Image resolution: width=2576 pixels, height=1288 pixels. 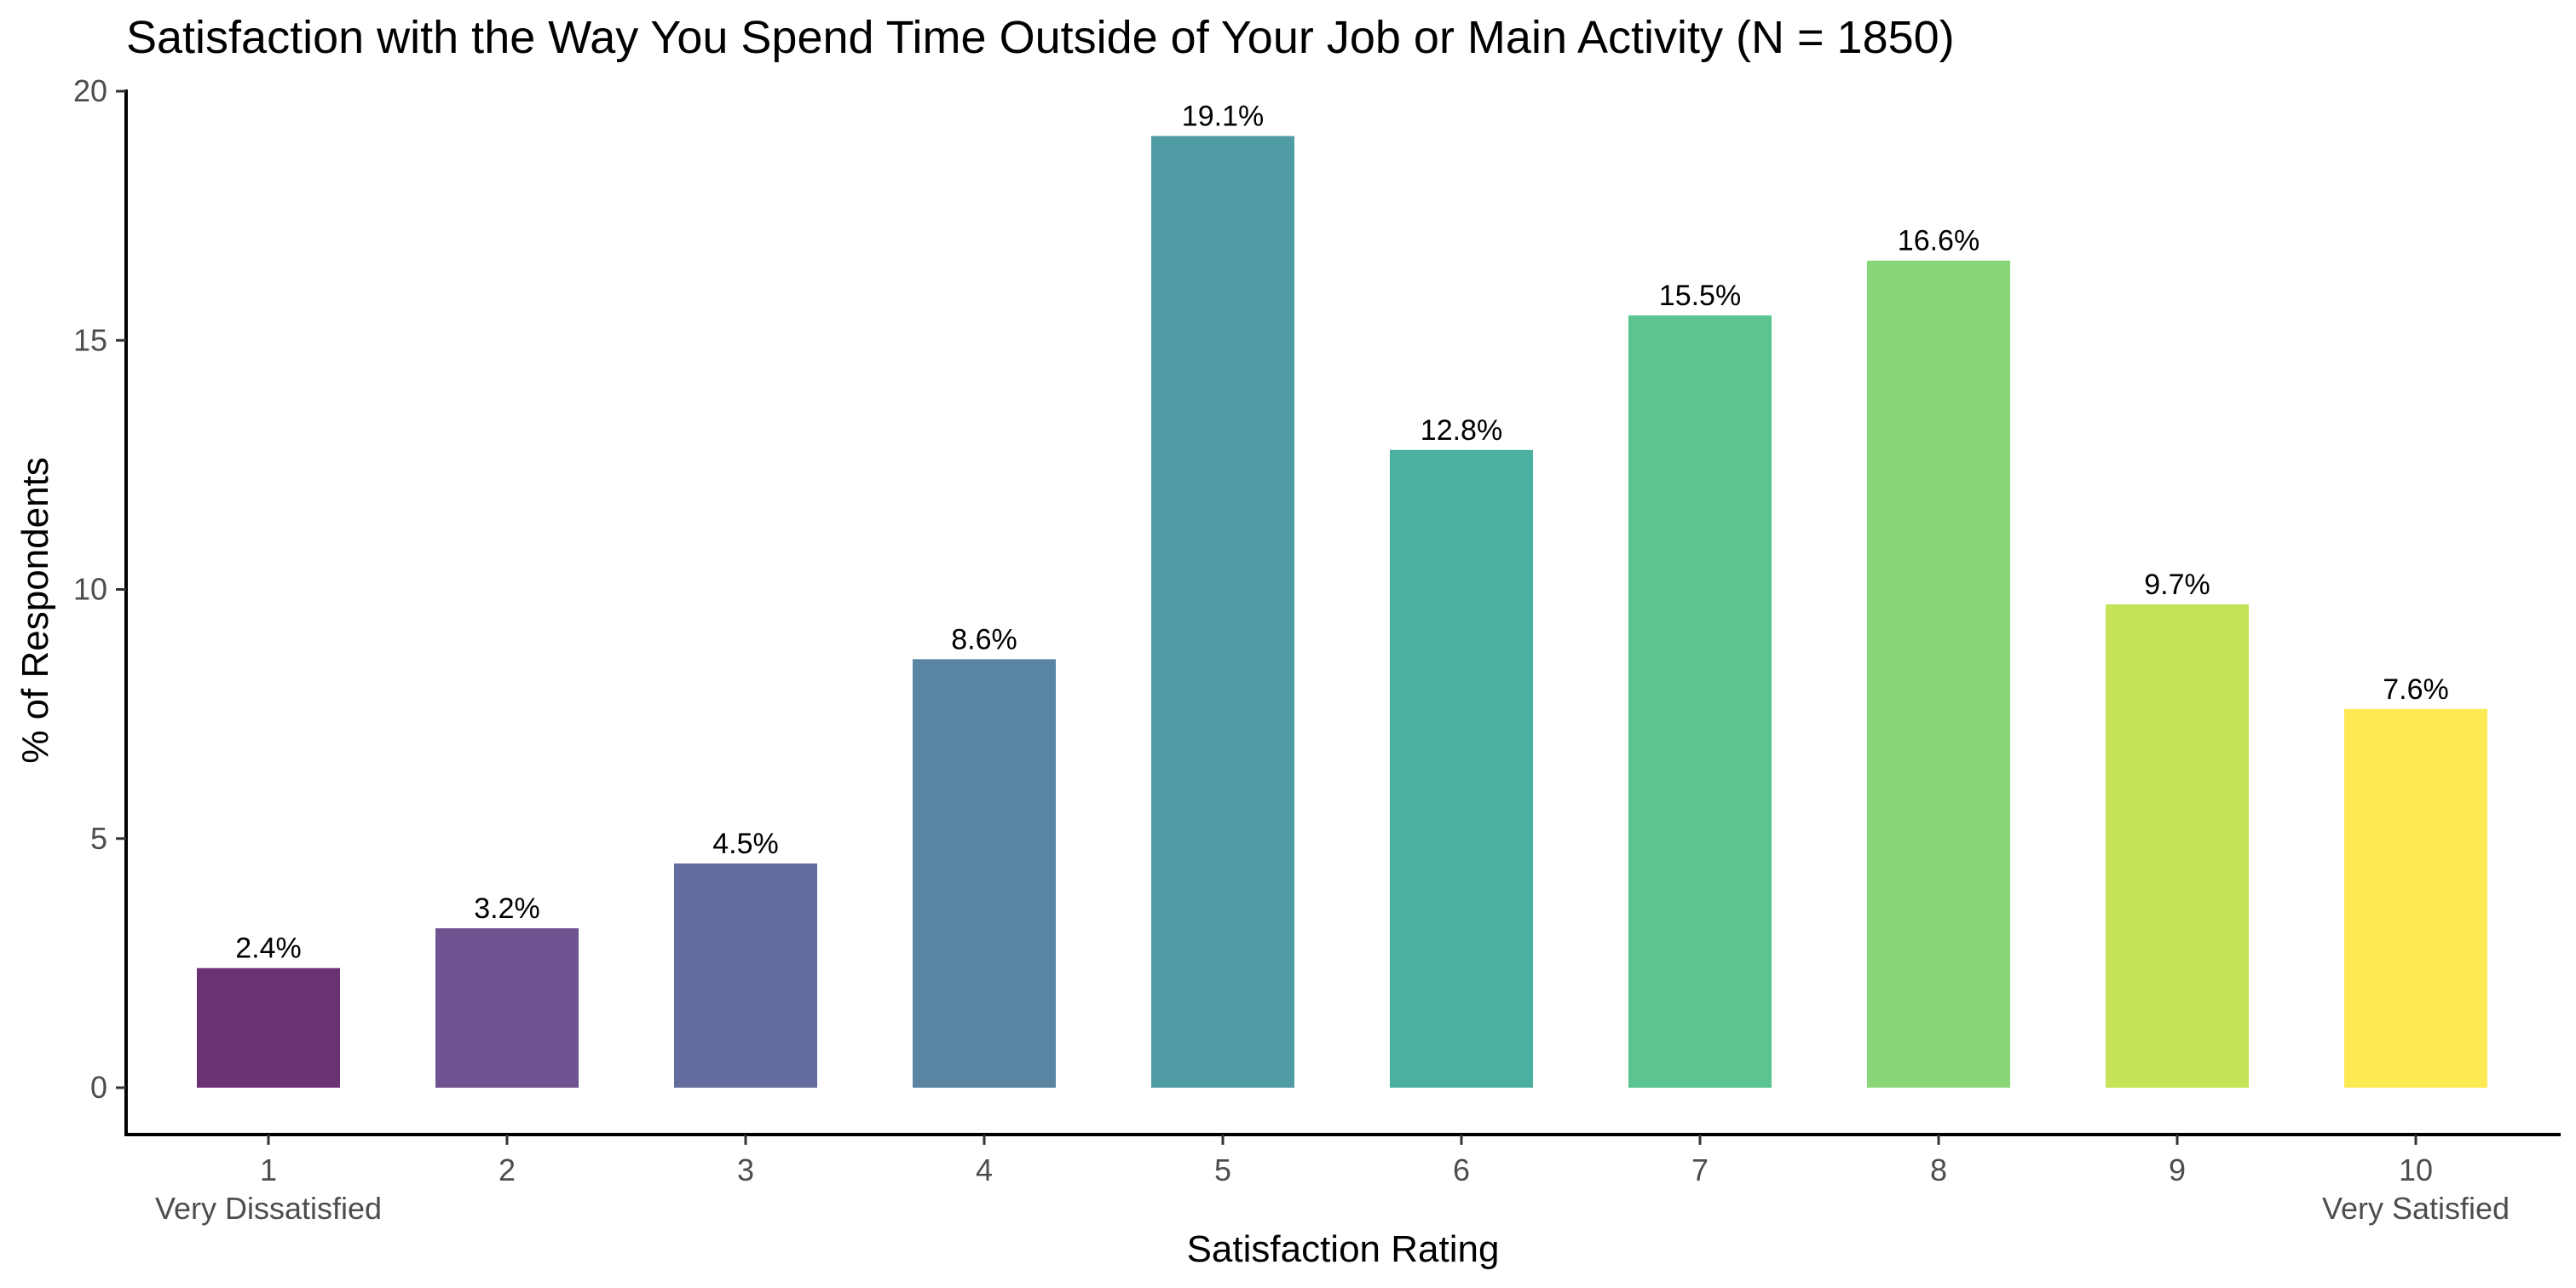 I want to click on x-tick-sublabel: Very Dissatisfied, so click(x=268, y=1208).